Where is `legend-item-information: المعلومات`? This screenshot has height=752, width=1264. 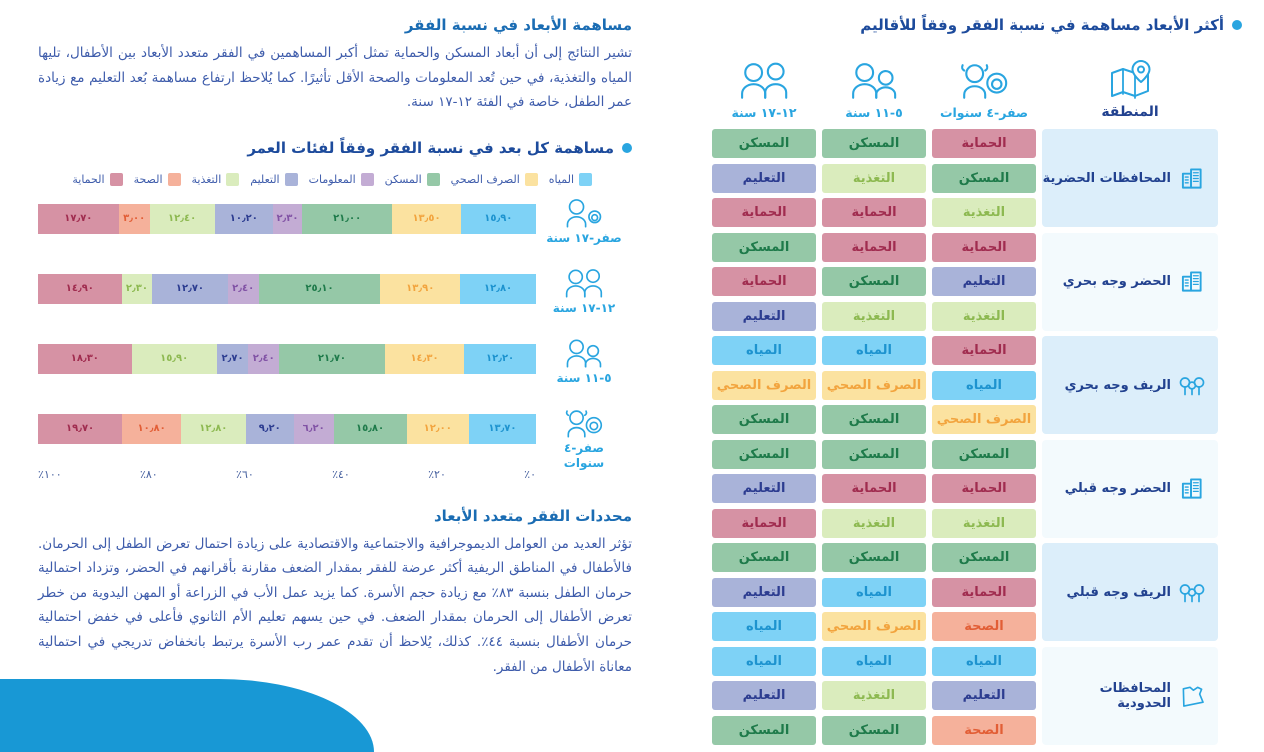 legend-item-information: المعلومات is located at coordinates (341, 179).